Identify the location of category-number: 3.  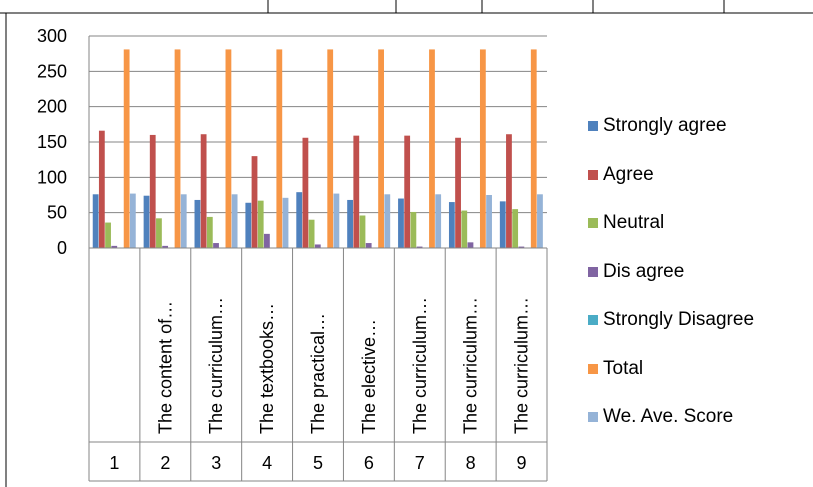
(216, 463).